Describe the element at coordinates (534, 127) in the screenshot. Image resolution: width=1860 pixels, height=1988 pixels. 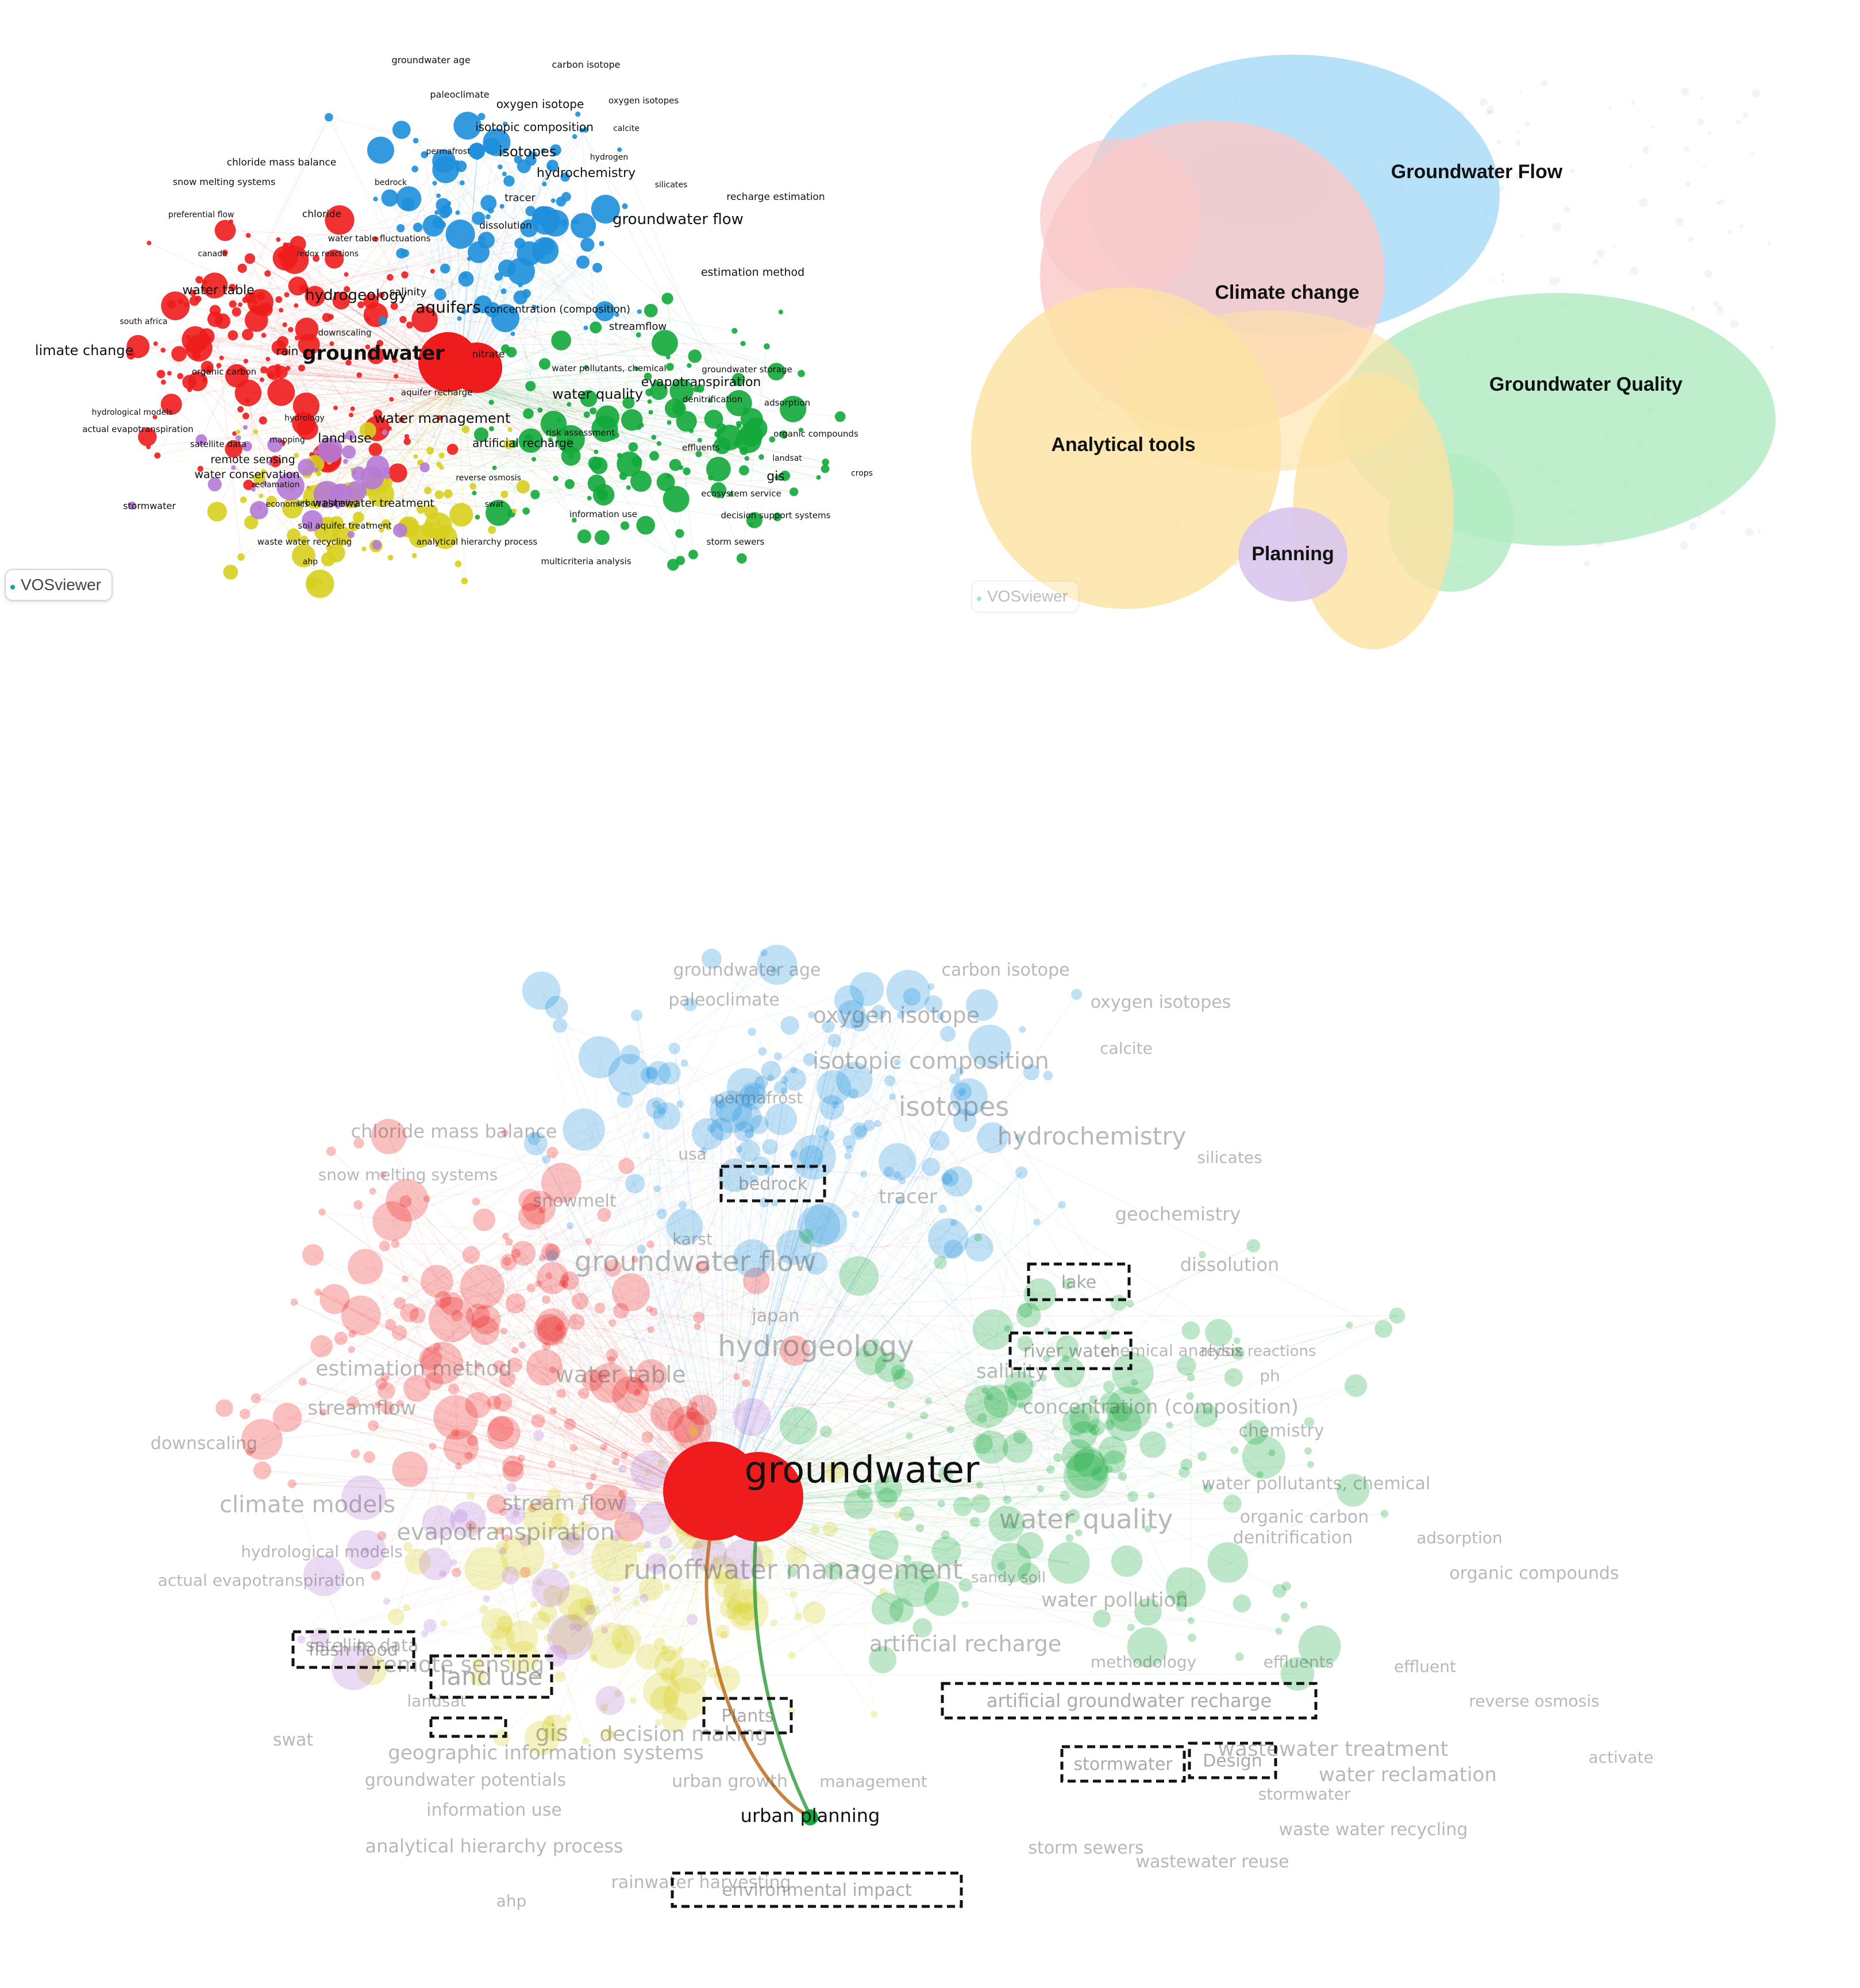
I see `node-label-isotopic-composition: isotopic composition` at that location.